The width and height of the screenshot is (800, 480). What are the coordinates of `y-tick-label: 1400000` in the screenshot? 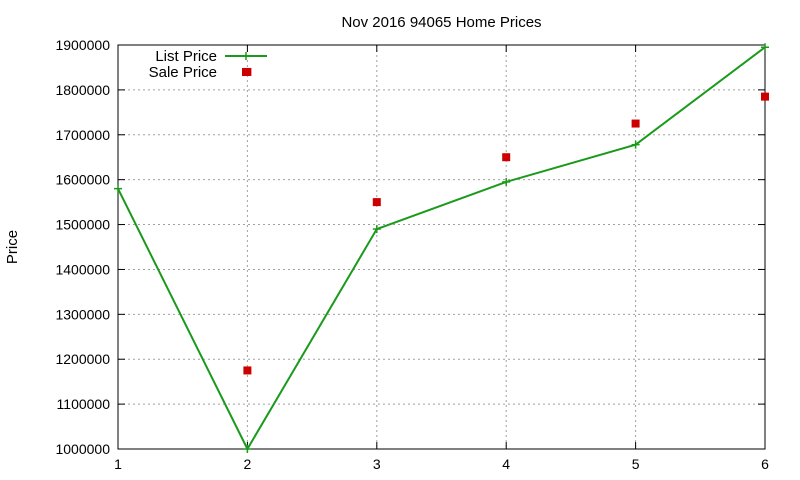 It's located at (82, 269).